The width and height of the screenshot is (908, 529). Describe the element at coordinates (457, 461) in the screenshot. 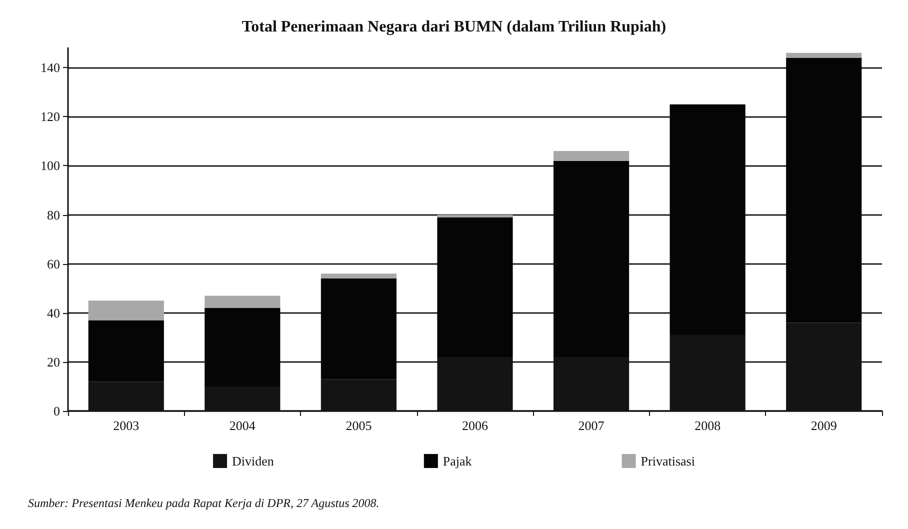

I see `legend-label: Pajak` at that location.